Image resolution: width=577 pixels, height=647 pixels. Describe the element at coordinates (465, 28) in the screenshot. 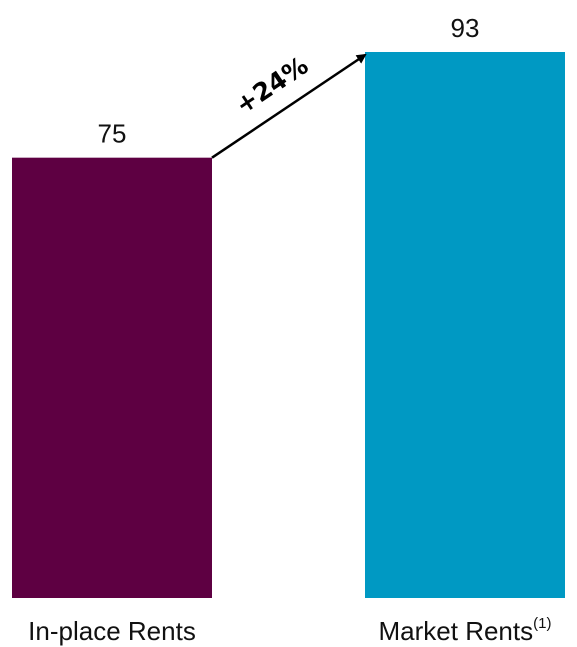

I see `data-label-2: 93` at that location.